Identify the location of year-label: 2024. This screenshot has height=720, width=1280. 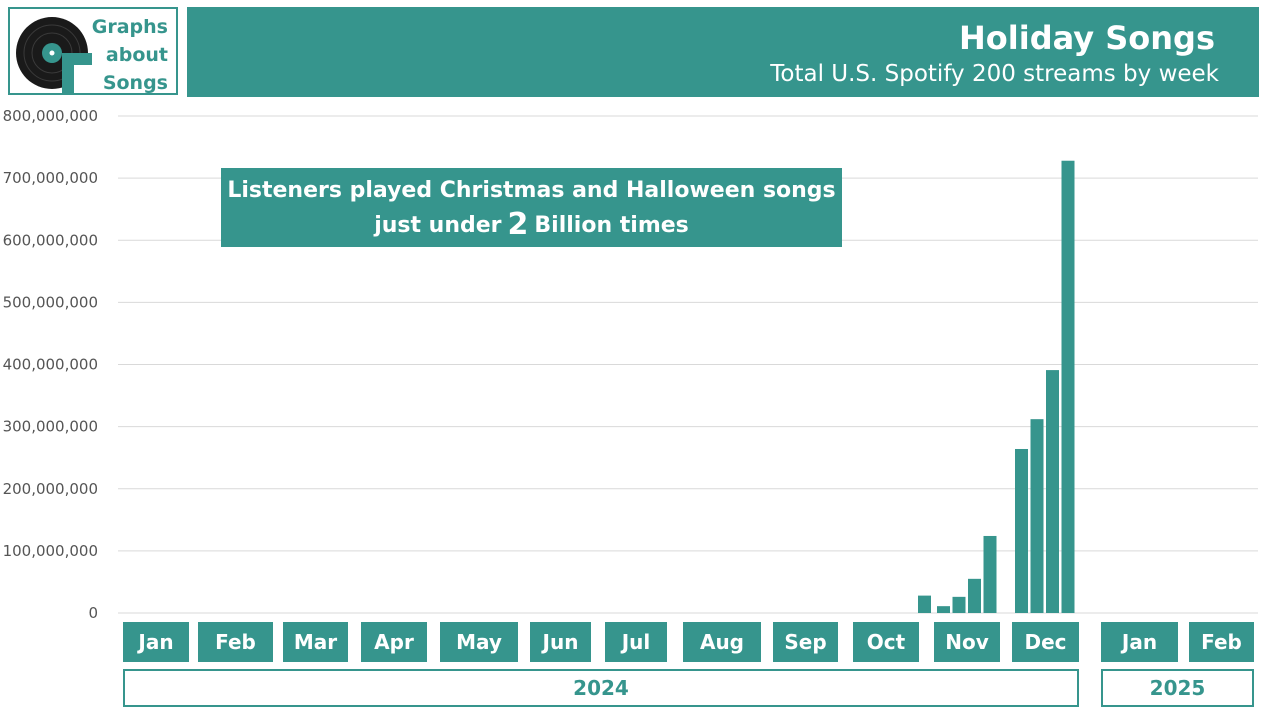
(601, 688).